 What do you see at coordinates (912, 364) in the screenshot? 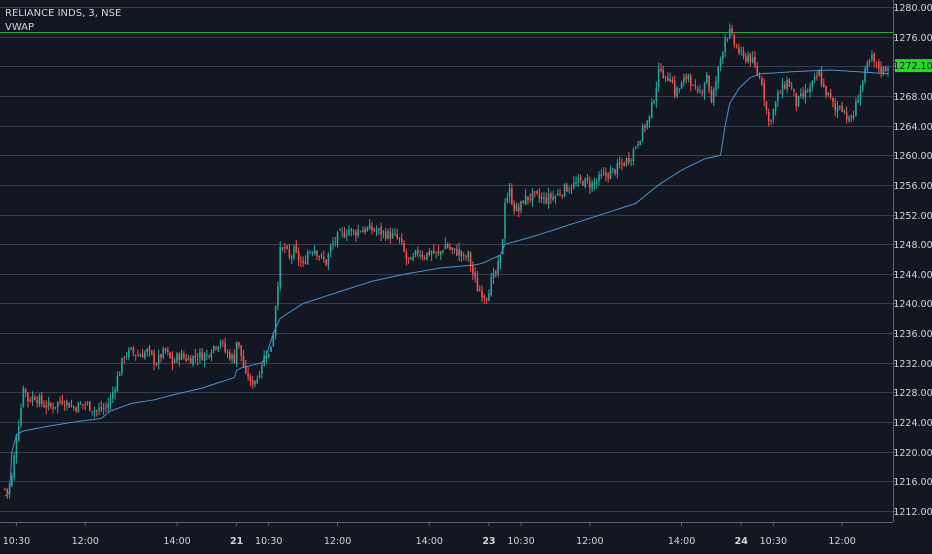
I see `price-tick-label: 1232.00` at bounding box center [912, 364].